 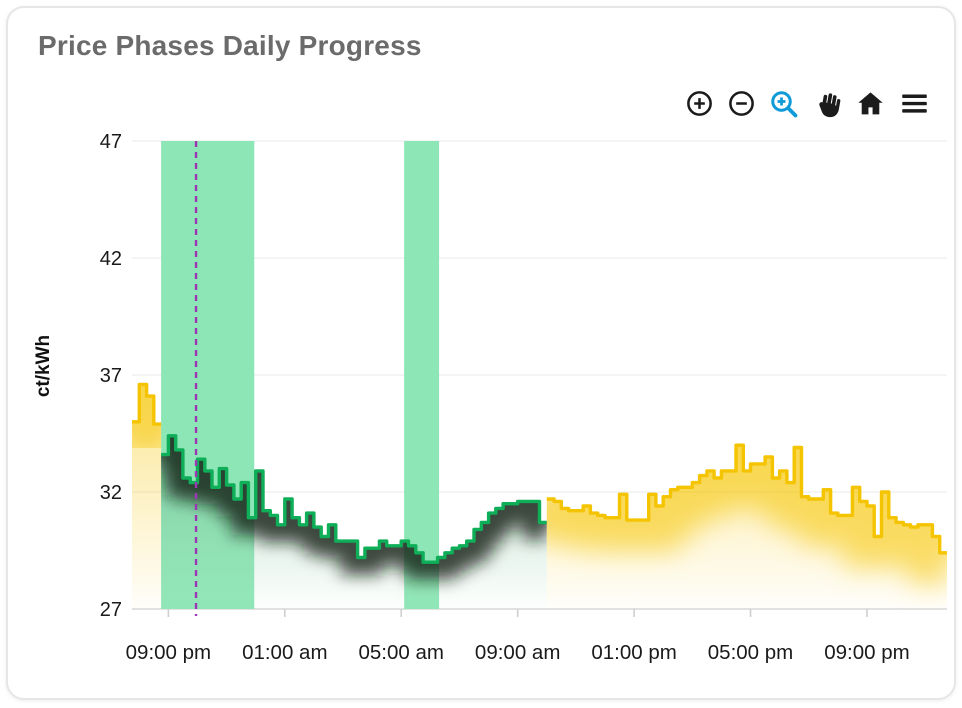 I want to click on x-tick-label: 05:00 pm, so click(x=750, y=652).